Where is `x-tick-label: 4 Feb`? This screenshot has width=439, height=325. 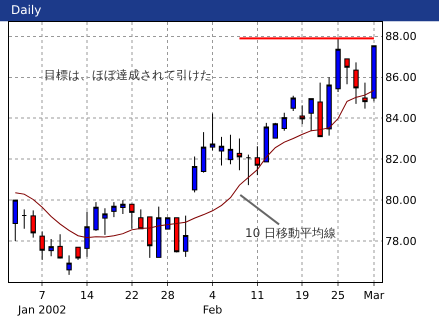
x-tick-label: 4 Feb is located at coordinates (212, 302).